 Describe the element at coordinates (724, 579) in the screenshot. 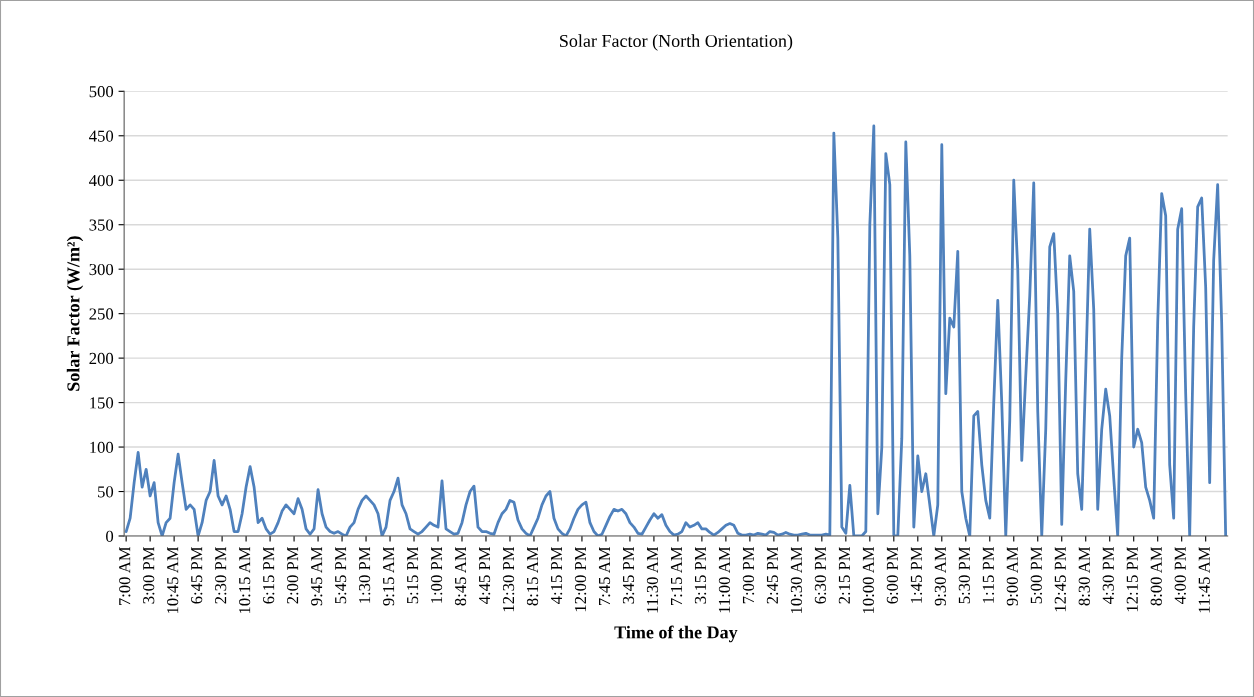

I see `x-tick-label: 11:00 AM` at that location.